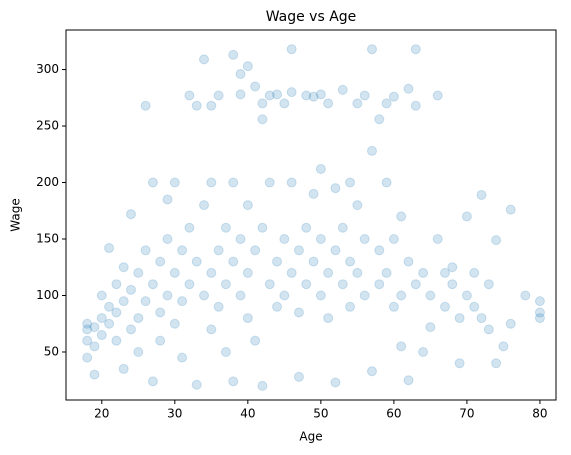  Describe the element at coordinates (47, 182) in the screenshot. I see `y-tick-label: 200` at that location.